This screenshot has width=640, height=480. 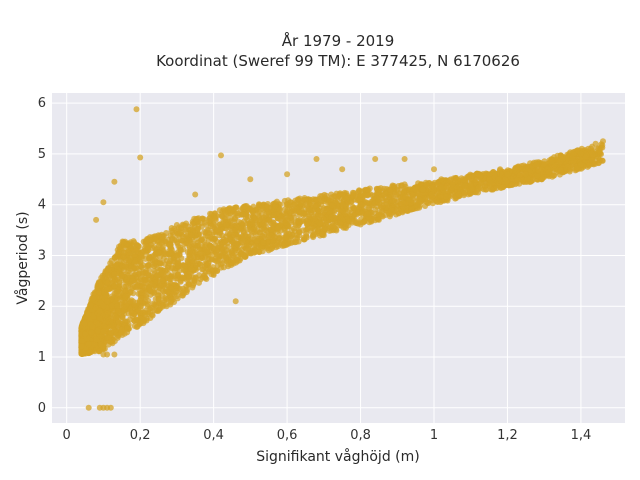 I want to click on chart-title-line1: År 1979 - 2019, so click(x=338, y=40).